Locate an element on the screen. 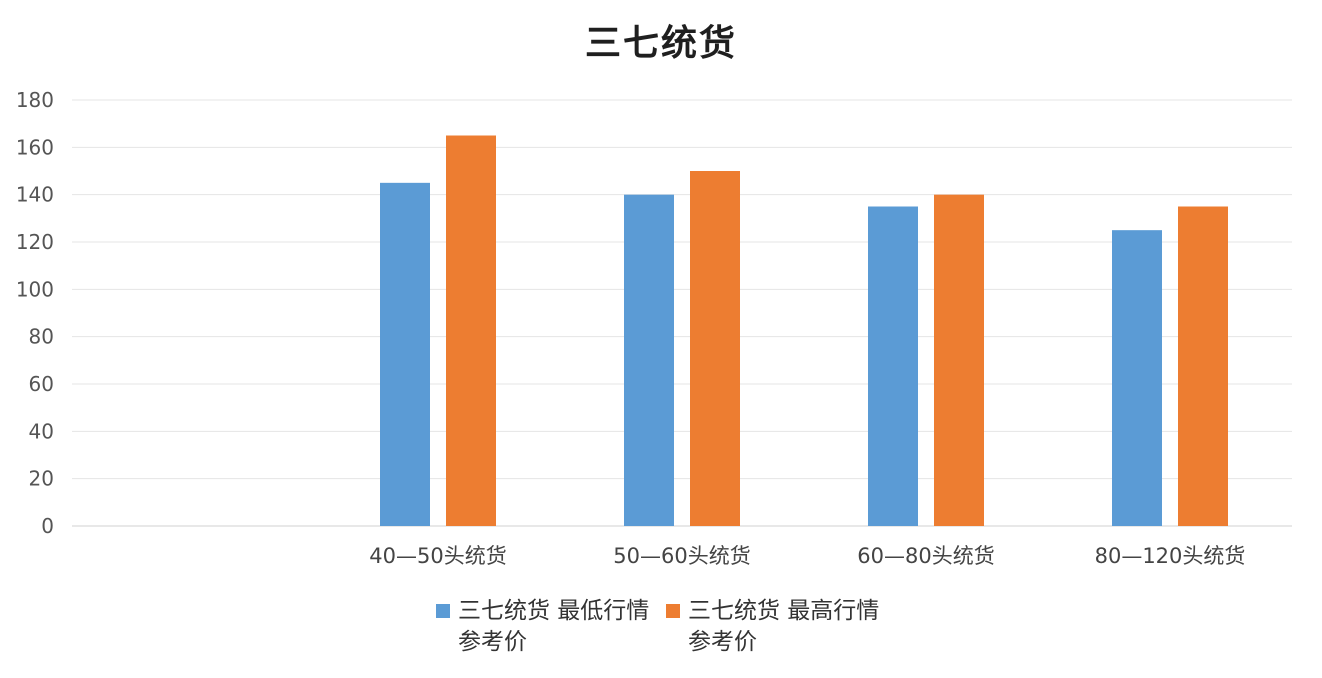 This screenshot has width=1322, height=678. legend-item-max-price: 三七统货 最高行情 参考价 is located at coordinates (777, 627).